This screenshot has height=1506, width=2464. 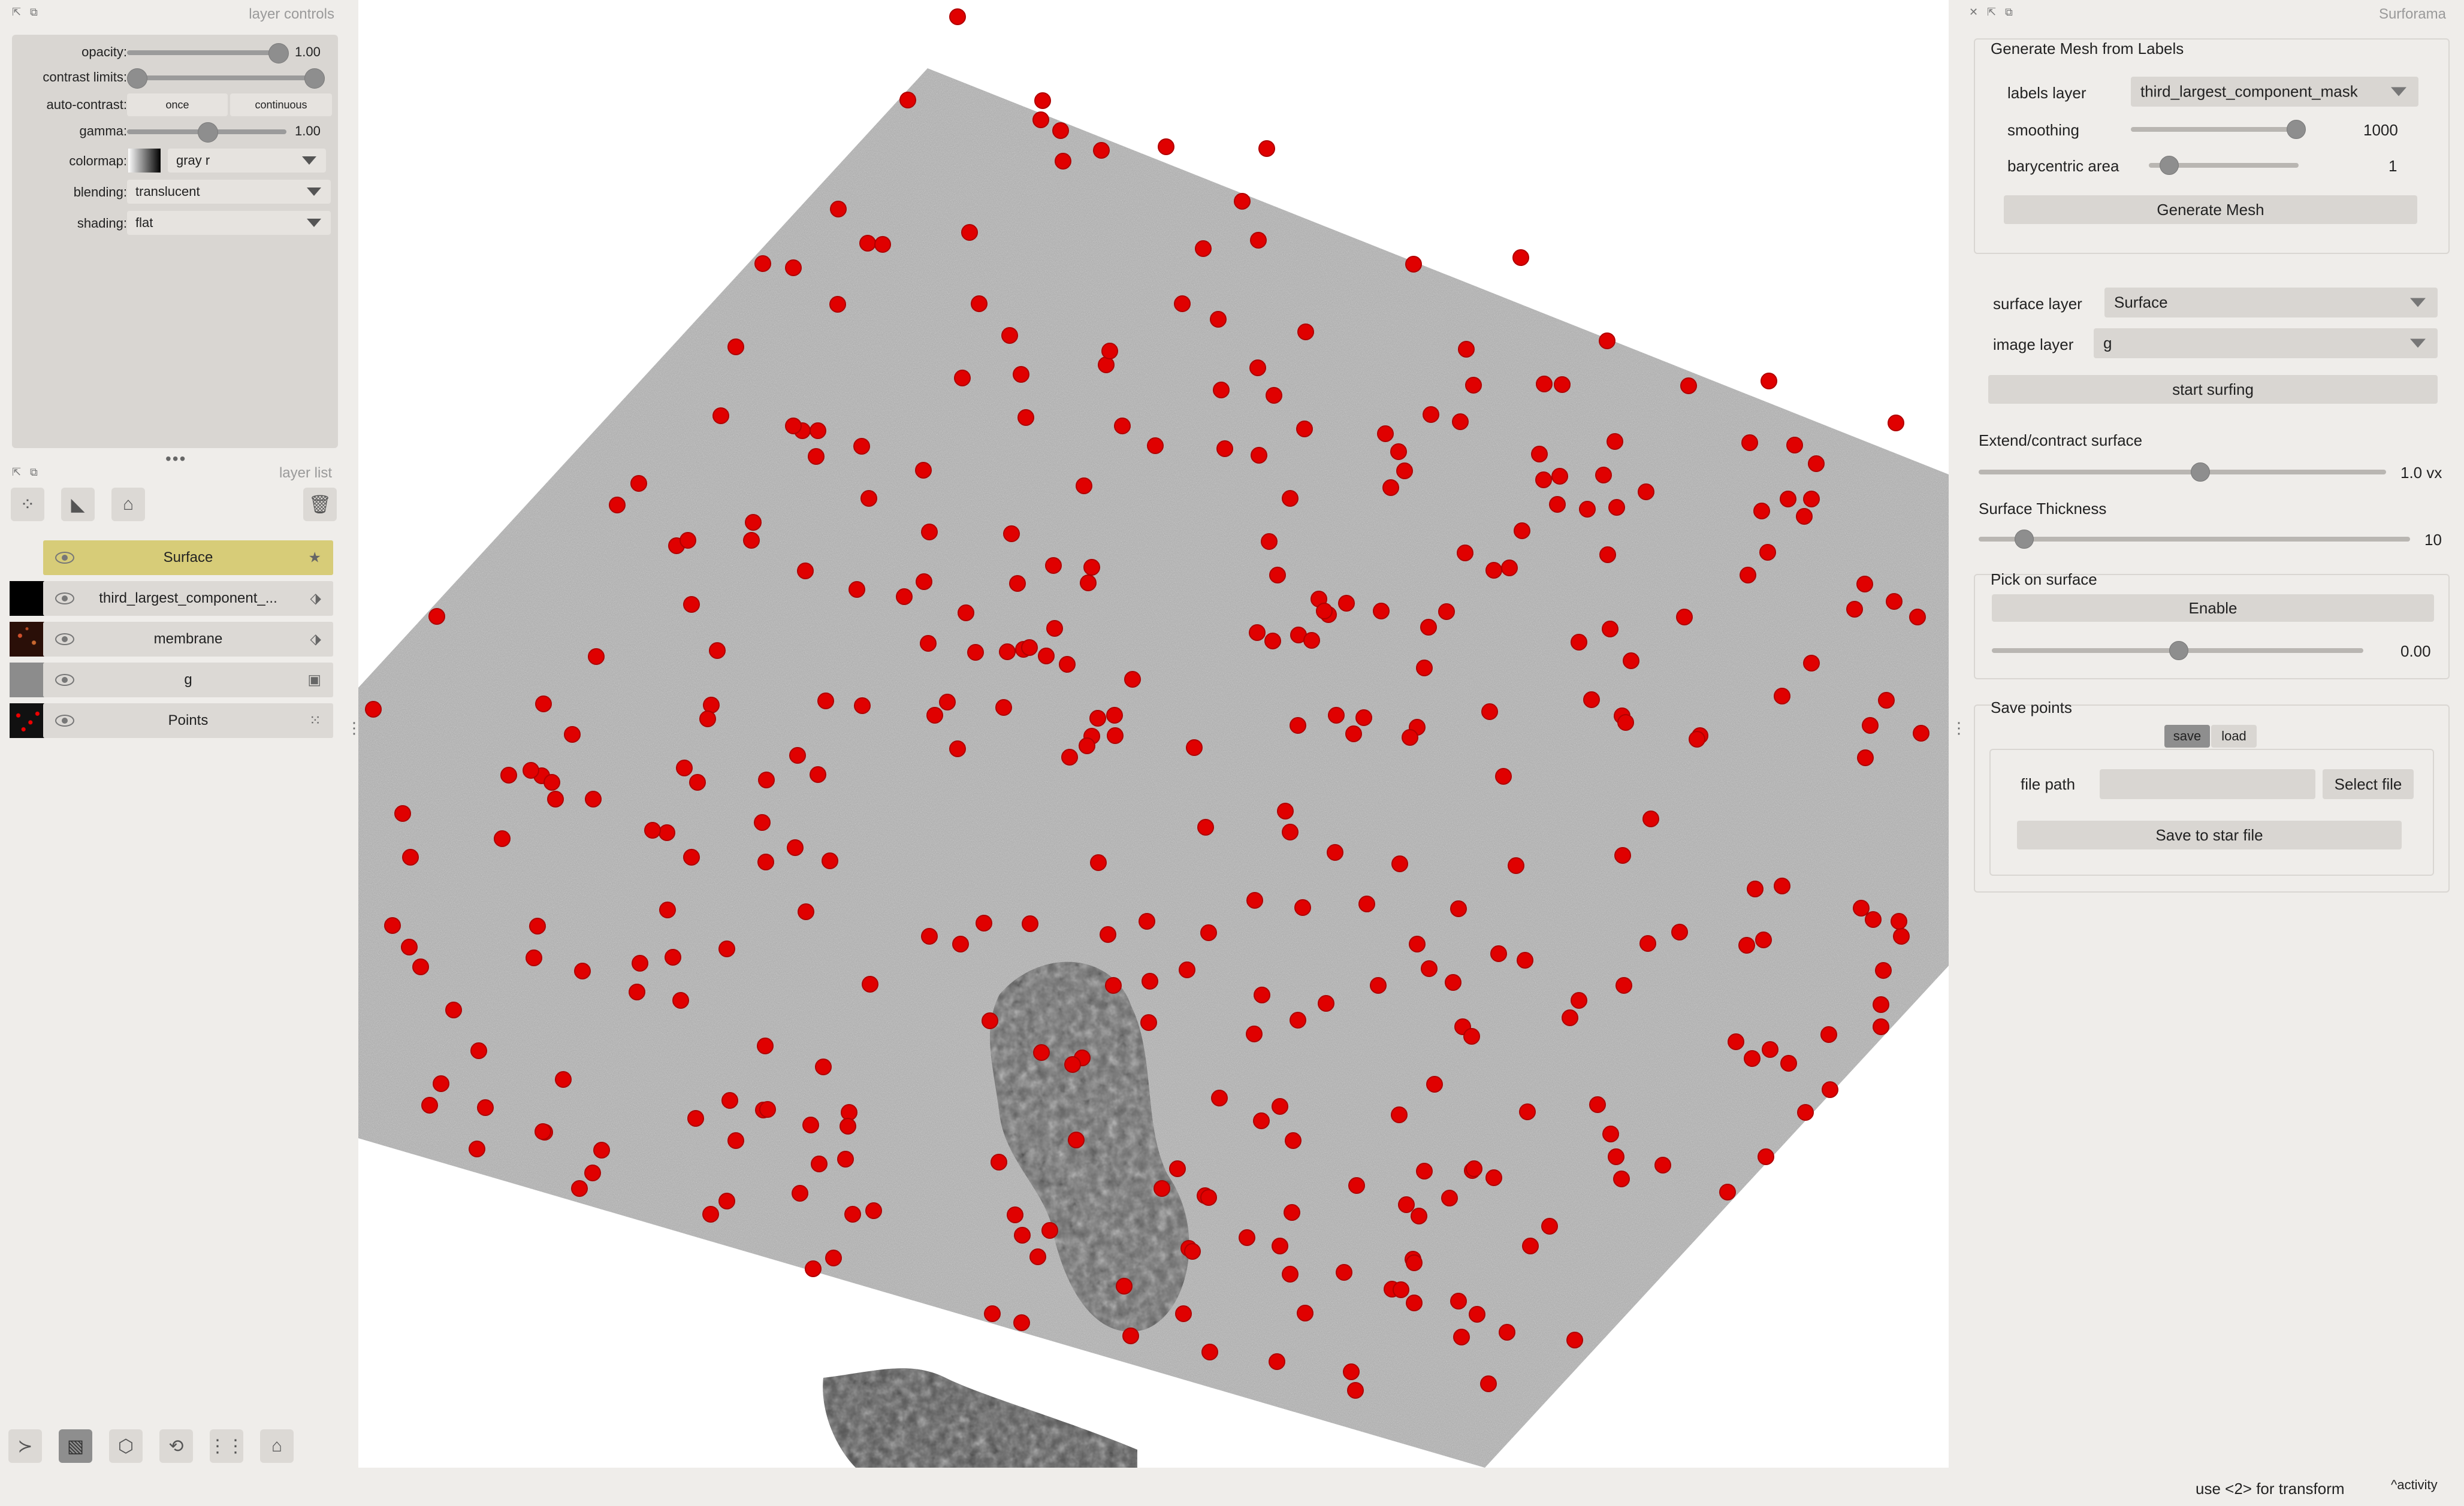 I want to click on image-layer-select: g, so click(x=2266, y=343).